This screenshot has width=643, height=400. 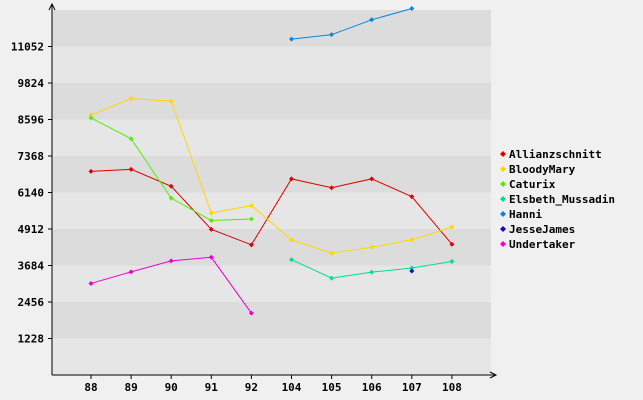 What do you see at coordinates (31, 266) in the screenshot?
I see `y-tick-label: 3684` at bounding box center [31, 266].